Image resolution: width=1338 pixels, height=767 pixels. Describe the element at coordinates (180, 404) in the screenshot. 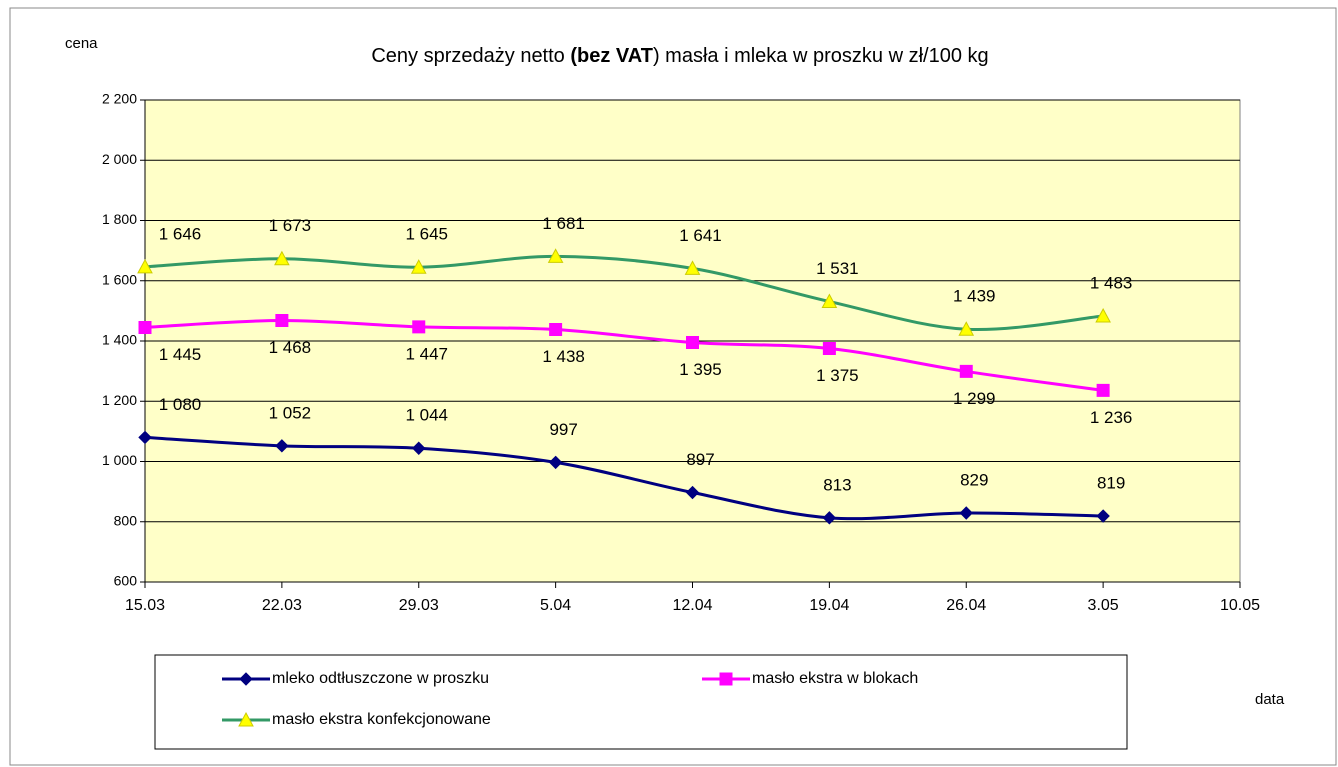

I see `data-label: 1 080` at that location.